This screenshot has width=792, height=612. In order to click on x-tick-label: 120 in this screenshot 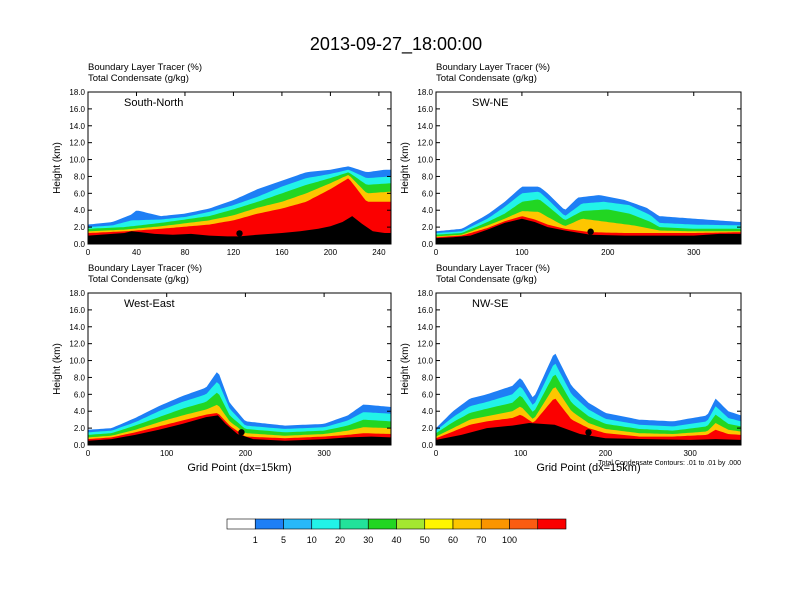, I will do `click(234, 252)`.